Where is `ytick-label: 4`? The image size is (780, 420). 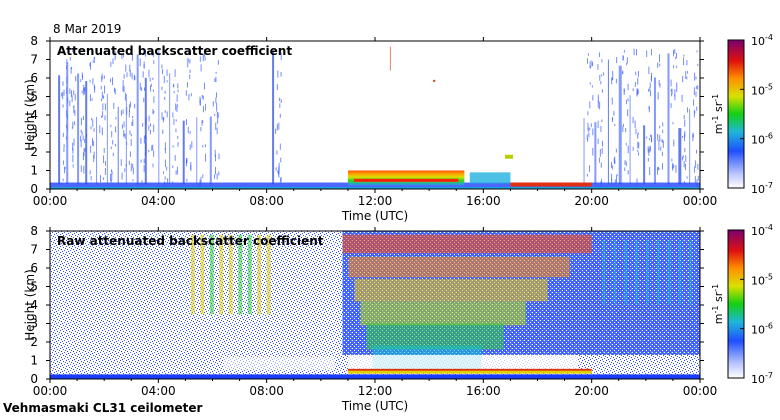
ytick-label: 4 is located at coordinates (34, 115).